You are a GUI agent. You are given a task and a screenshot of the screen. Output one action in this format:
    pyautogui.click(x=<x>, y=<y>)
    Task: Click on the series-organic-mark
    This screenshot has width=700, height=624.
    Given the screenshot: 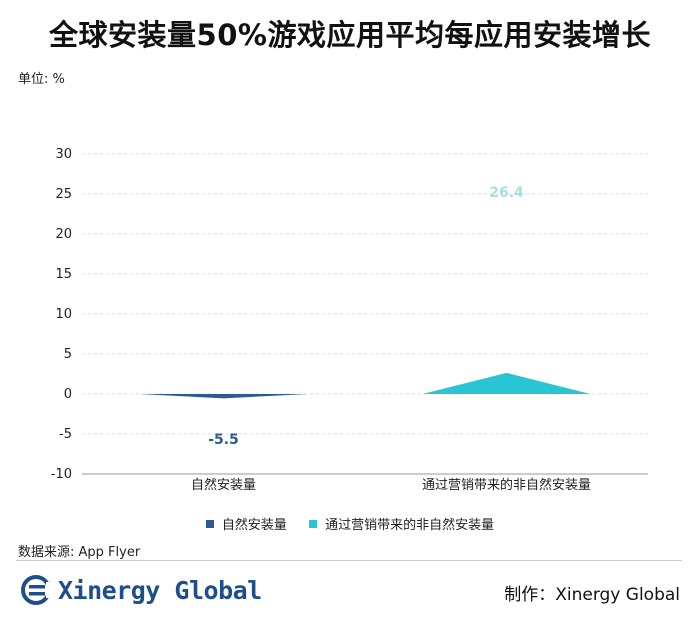 What is the action you would take?
    pyautogui.click(x=223, y=396)
    